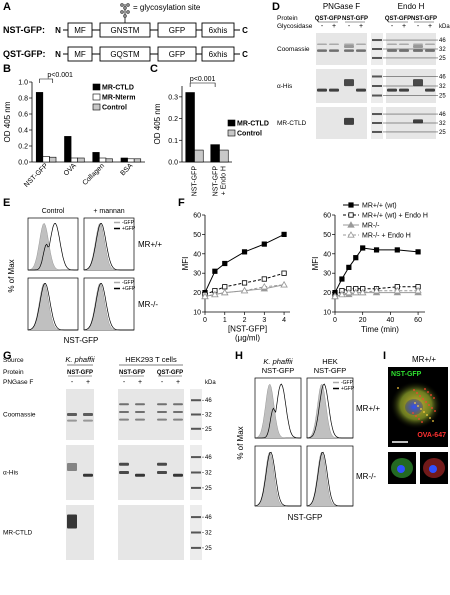 Image resolution: width=450 pixels, height=595 pixels. What do you see at coordinates (23, 147) in the screenshot?
I see `y-tick-label: 0.2` at bounding box center [23, 147].